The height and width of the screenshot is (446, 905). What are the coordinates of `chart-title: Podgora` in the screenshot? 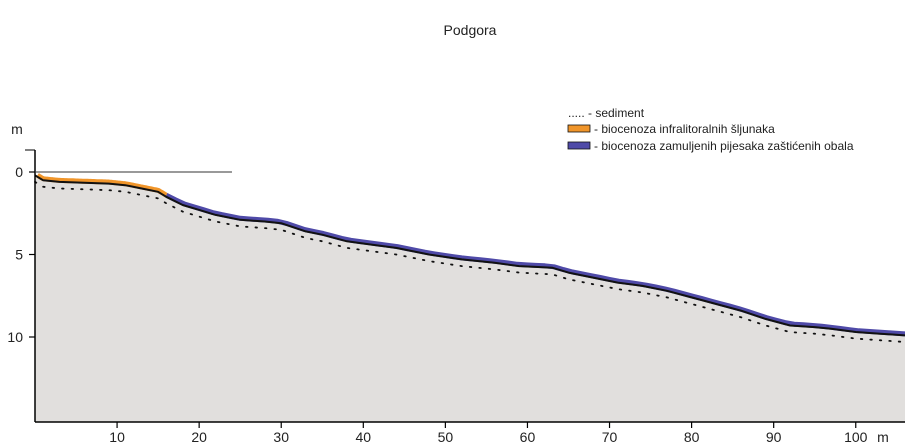 It's located at (470, 30).